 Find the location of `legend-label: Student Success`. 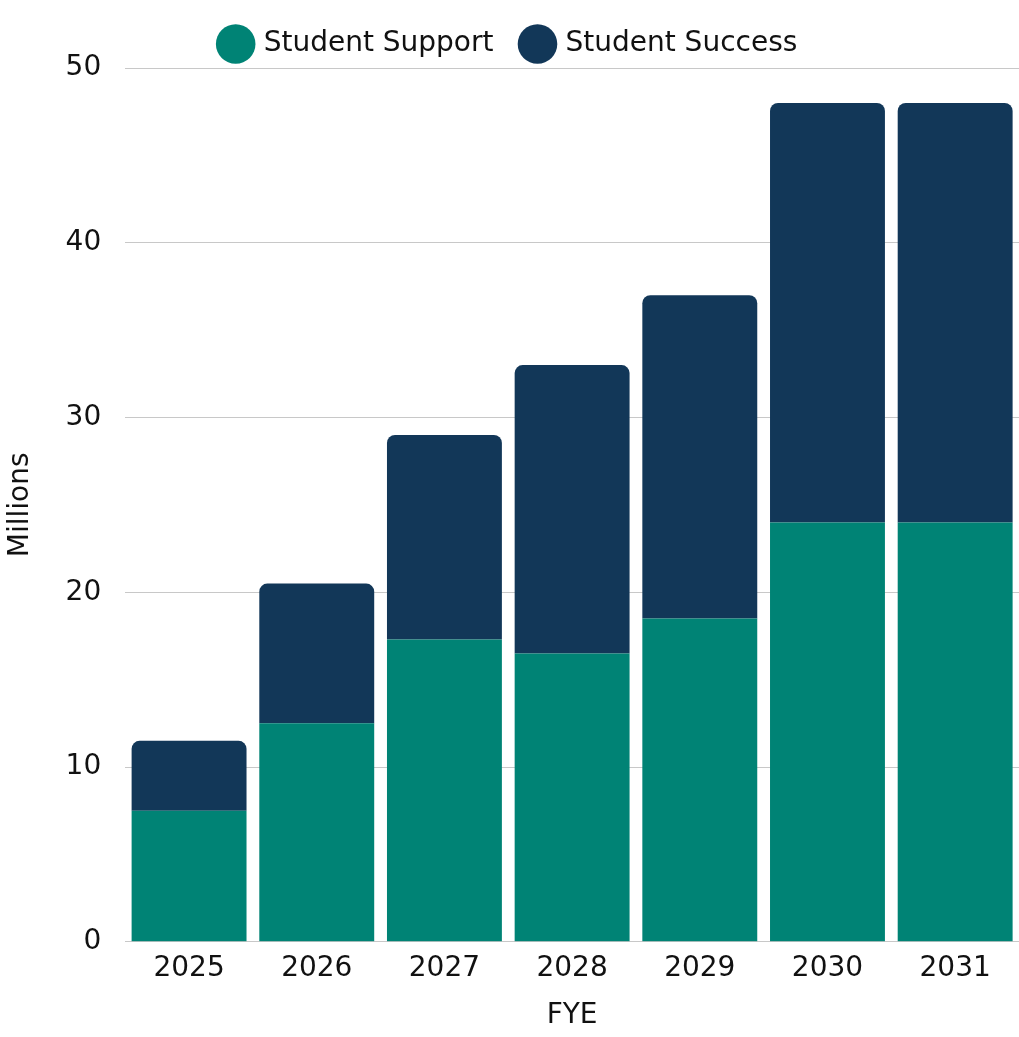

legend-label: Student Success is located at coordinates (681, 42).